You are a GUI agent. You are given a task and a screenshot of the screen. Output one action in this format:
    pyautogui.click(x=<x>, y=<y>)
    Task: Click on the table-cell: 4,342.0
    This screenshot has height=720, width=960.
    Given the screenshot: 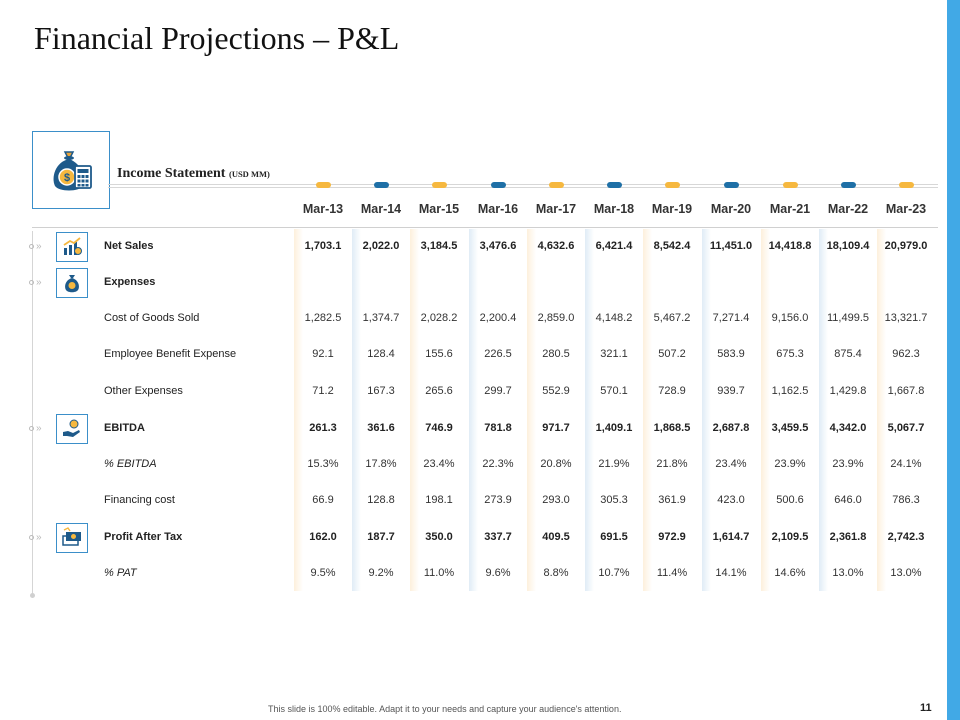 What is the action you would take?
    pyautogui.click(x=848, y=428)
    